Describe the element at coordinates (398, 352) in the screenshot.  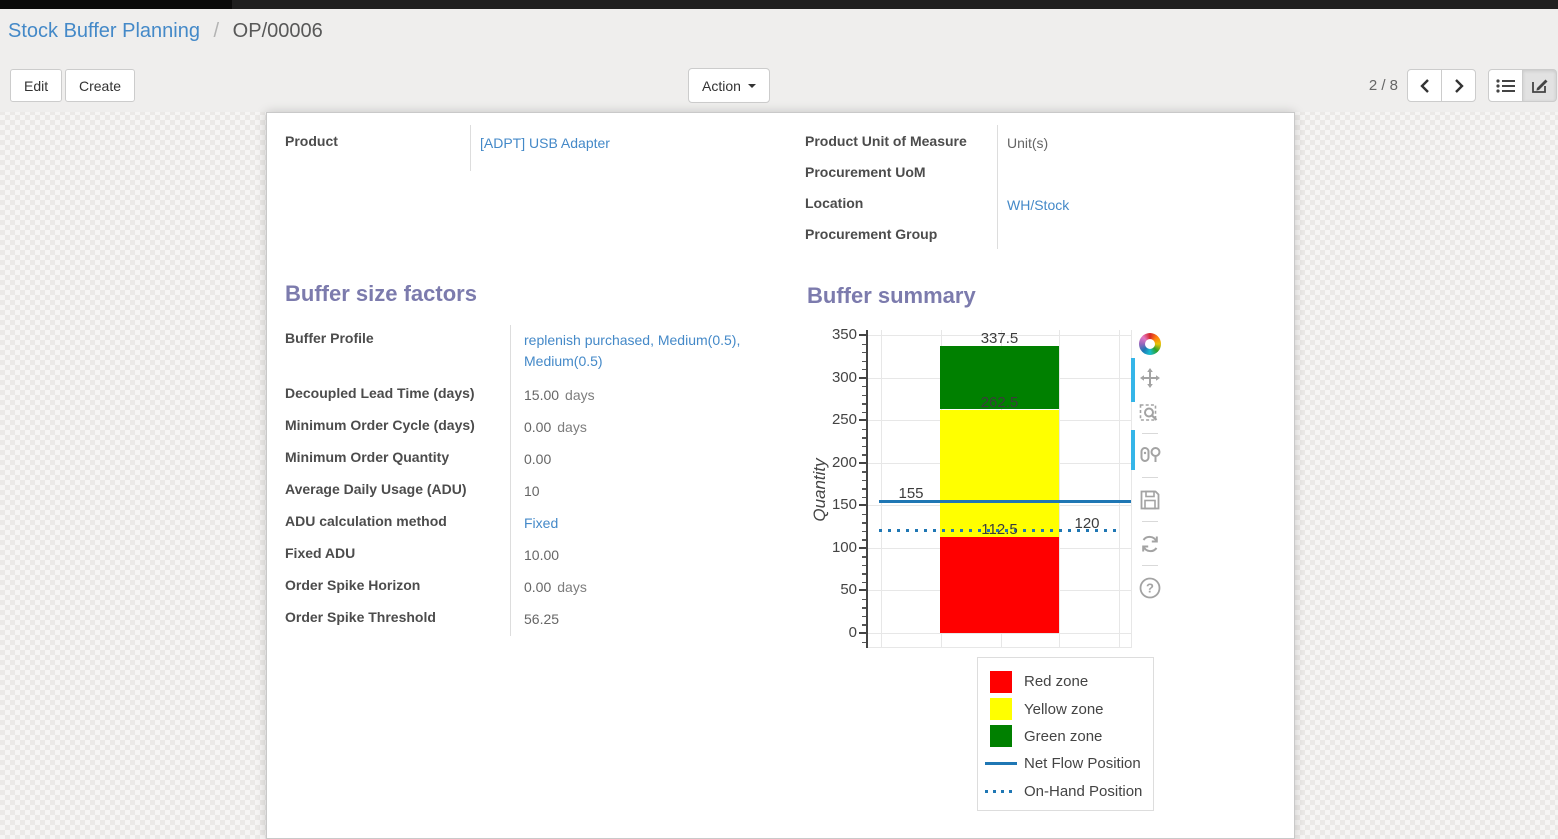
I see `field-label: Buffer Profile` at that location.